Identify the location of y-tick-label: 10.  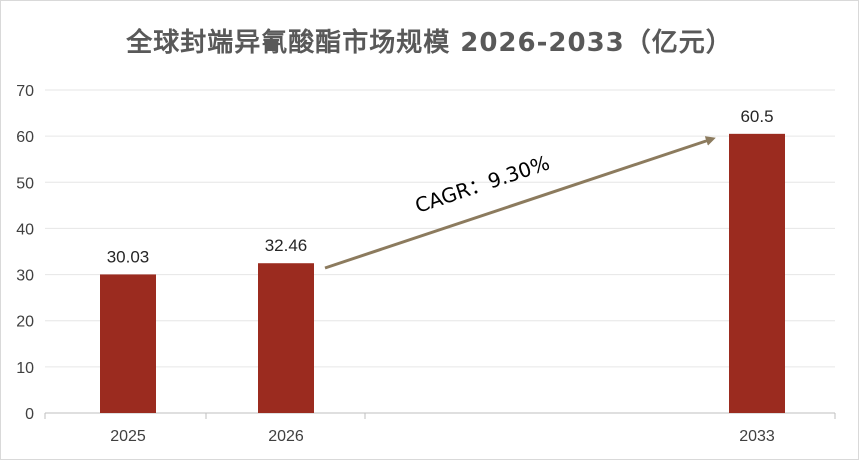
(25, 368).